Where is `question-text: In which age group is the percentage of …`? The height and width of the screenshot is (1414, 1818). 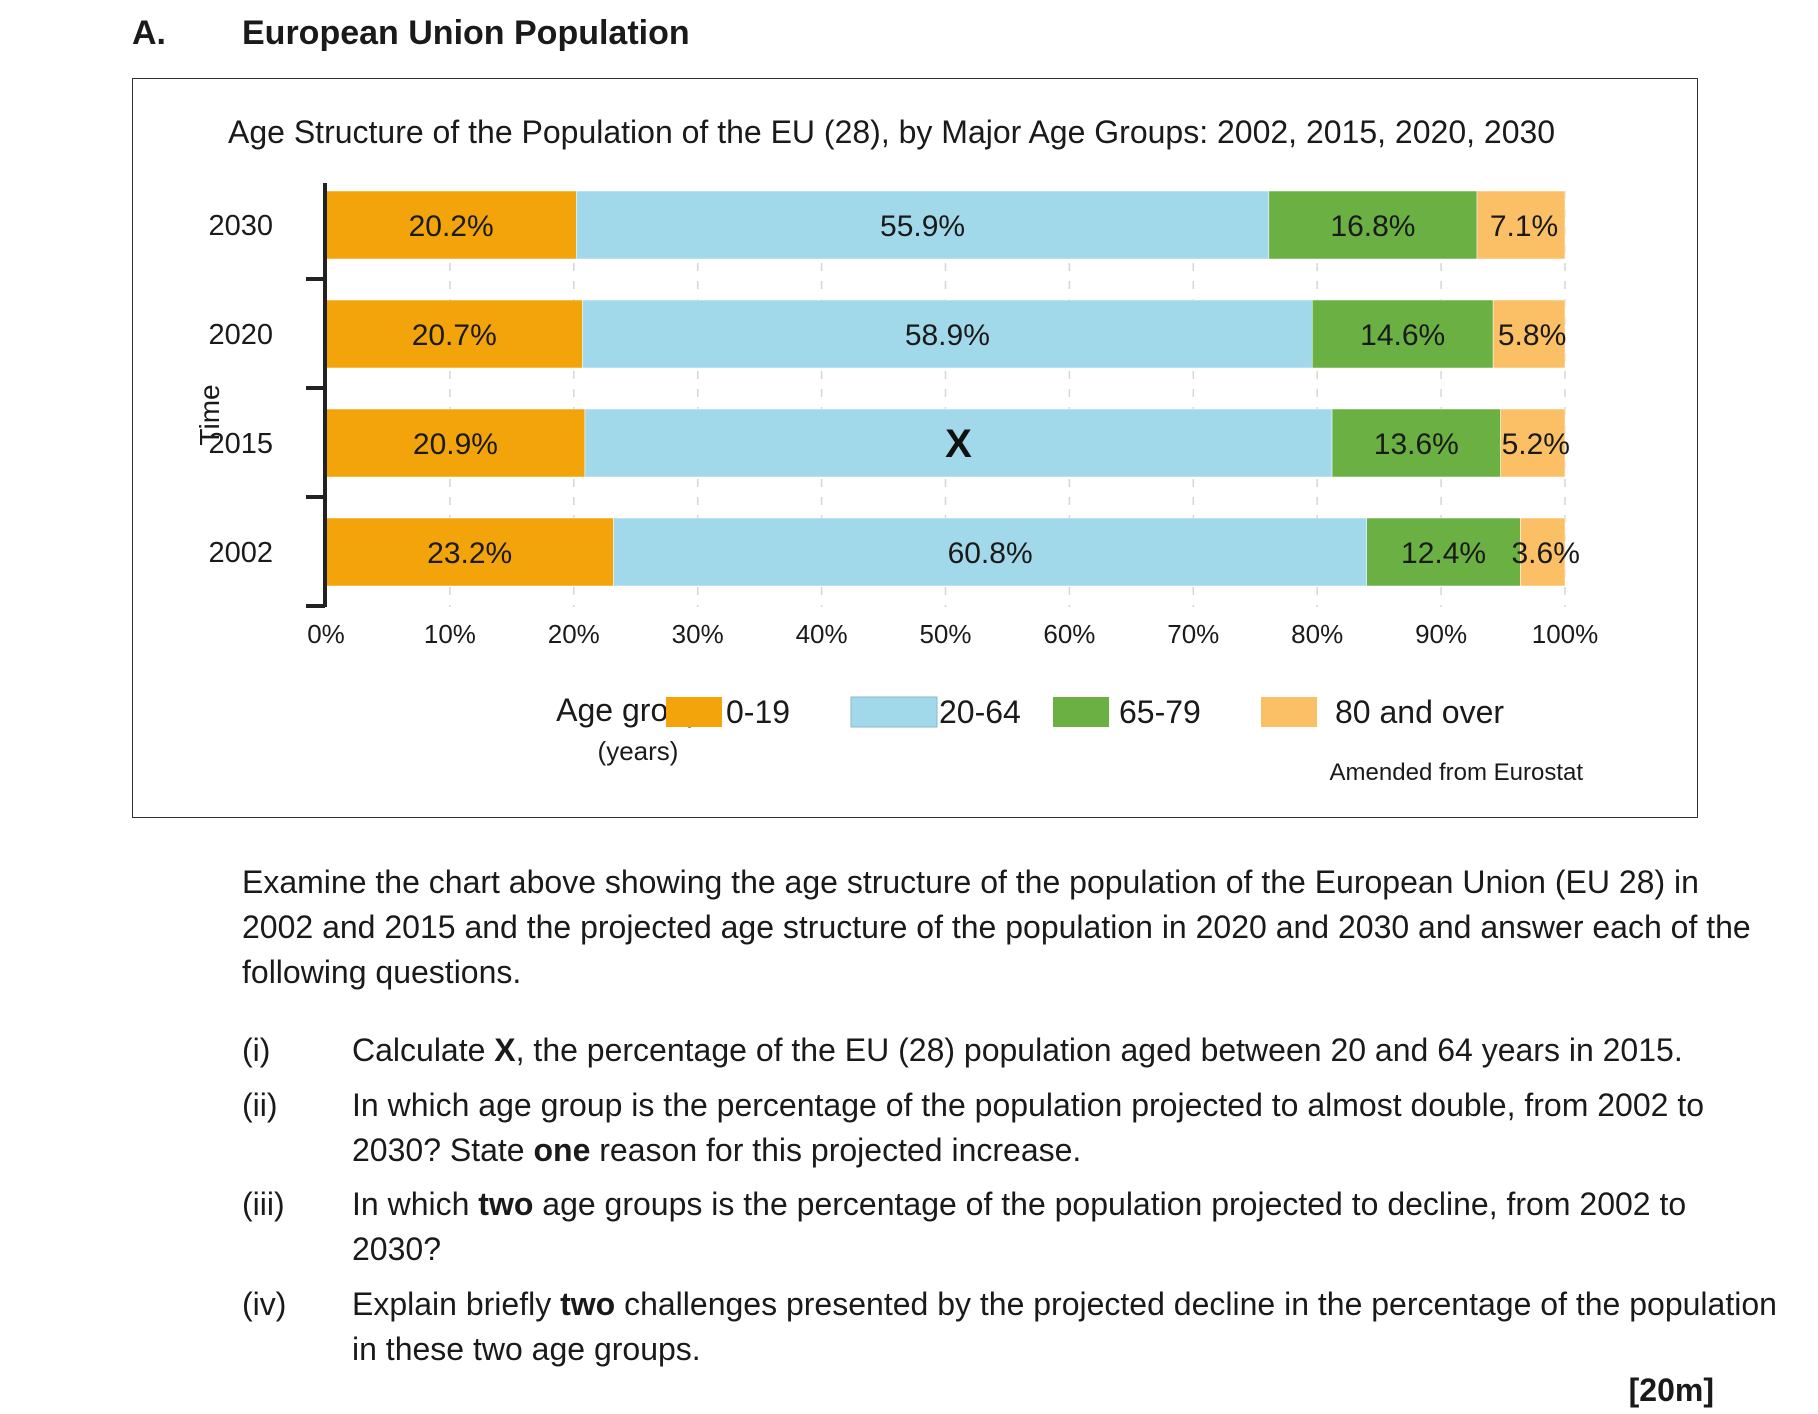
question-text: In which age group is the percentage of … is located at coordinates (1028, 1127).